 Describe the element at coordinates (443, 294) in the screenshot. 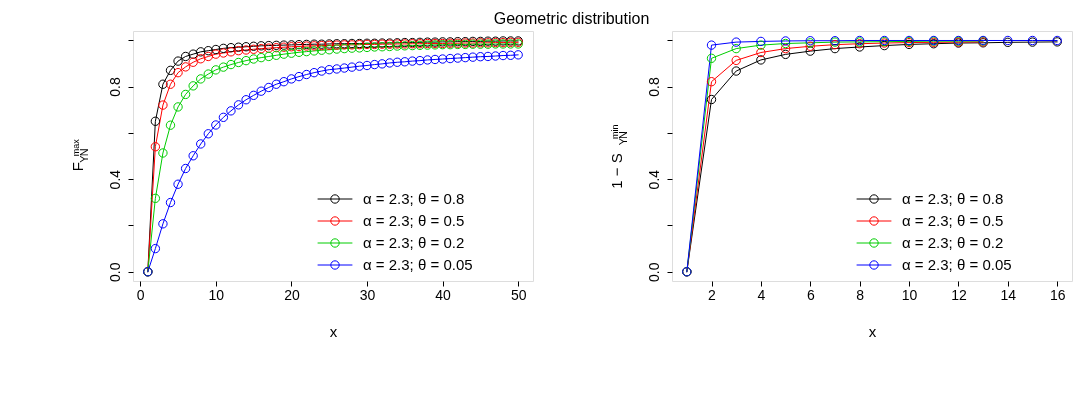

I see `x-tick-label: 40` at that location.